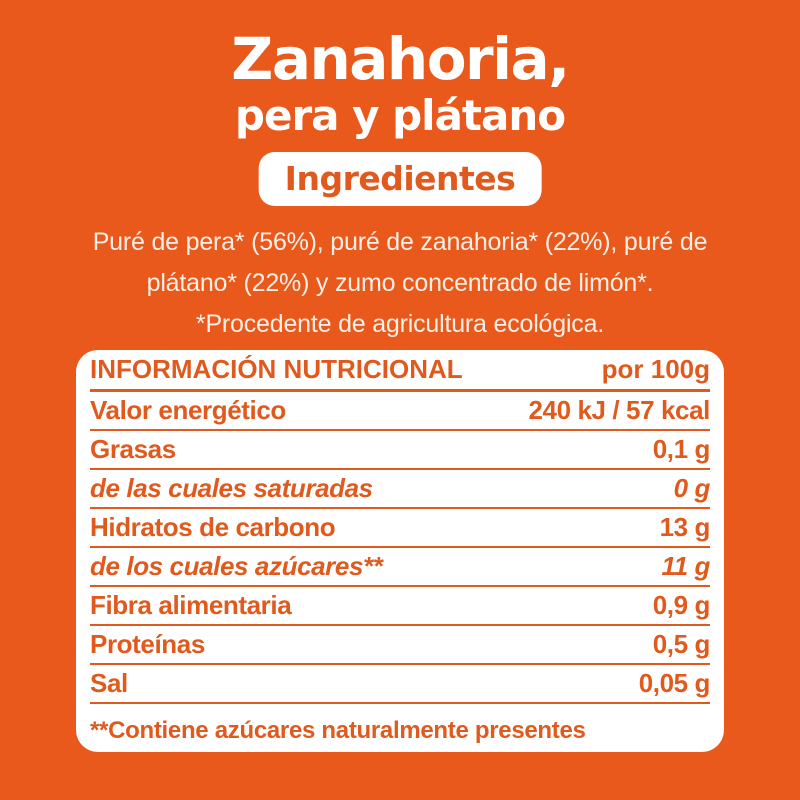 This screenshot has height=800, width=800. What do you see at coordinates (400, 606) in the screenshot?
I see `table-row: Fibra alimentaria 0,9 g` at bounding box center [400, 606].